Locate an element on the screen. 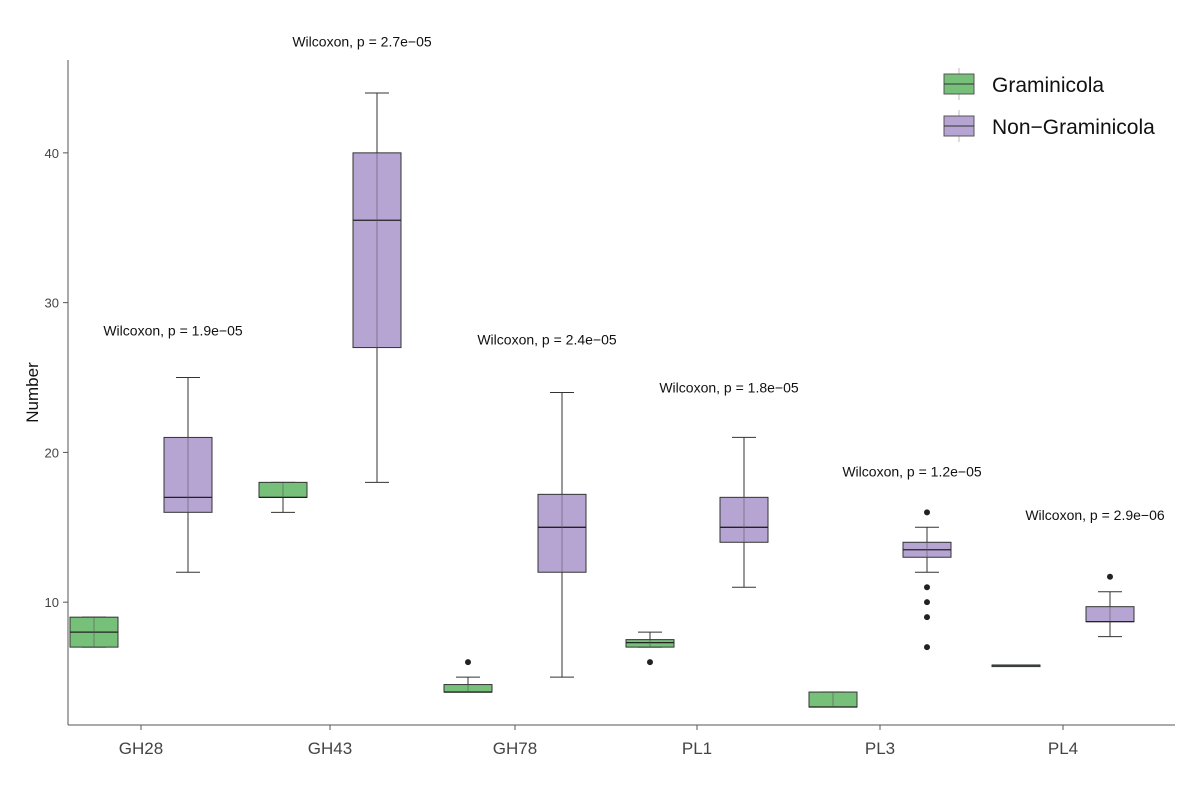  box-pl4-graminicola is located at coordinates (1016, 666).